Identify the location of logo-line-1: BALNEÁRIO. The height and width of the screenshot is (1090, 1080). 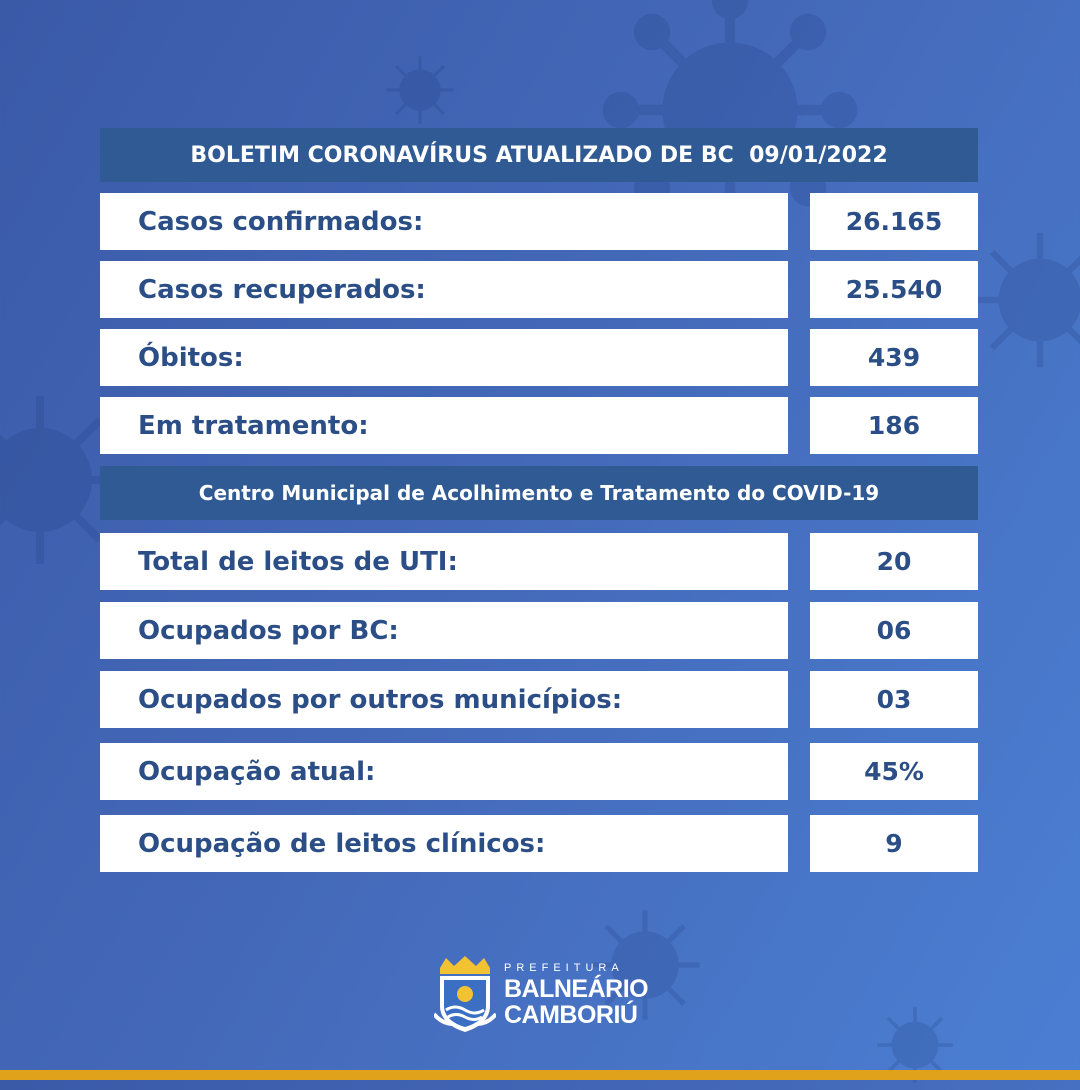
(576, 989).